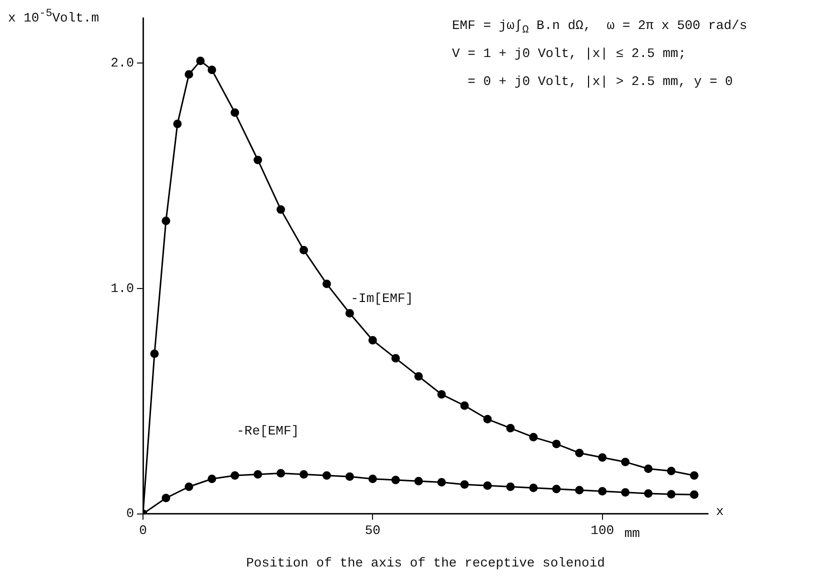  Describe the element at coordinates (425, 563) in the screenshot. I see `x-axis-title: Position of the axis of the receptive solenoid` at that location.